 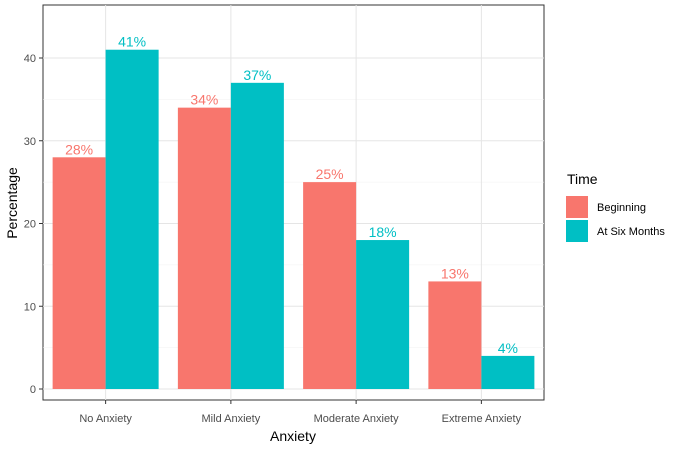 I want to click on data-label-beginning-no-anxiety: 28%, so click(x=79, y=149).